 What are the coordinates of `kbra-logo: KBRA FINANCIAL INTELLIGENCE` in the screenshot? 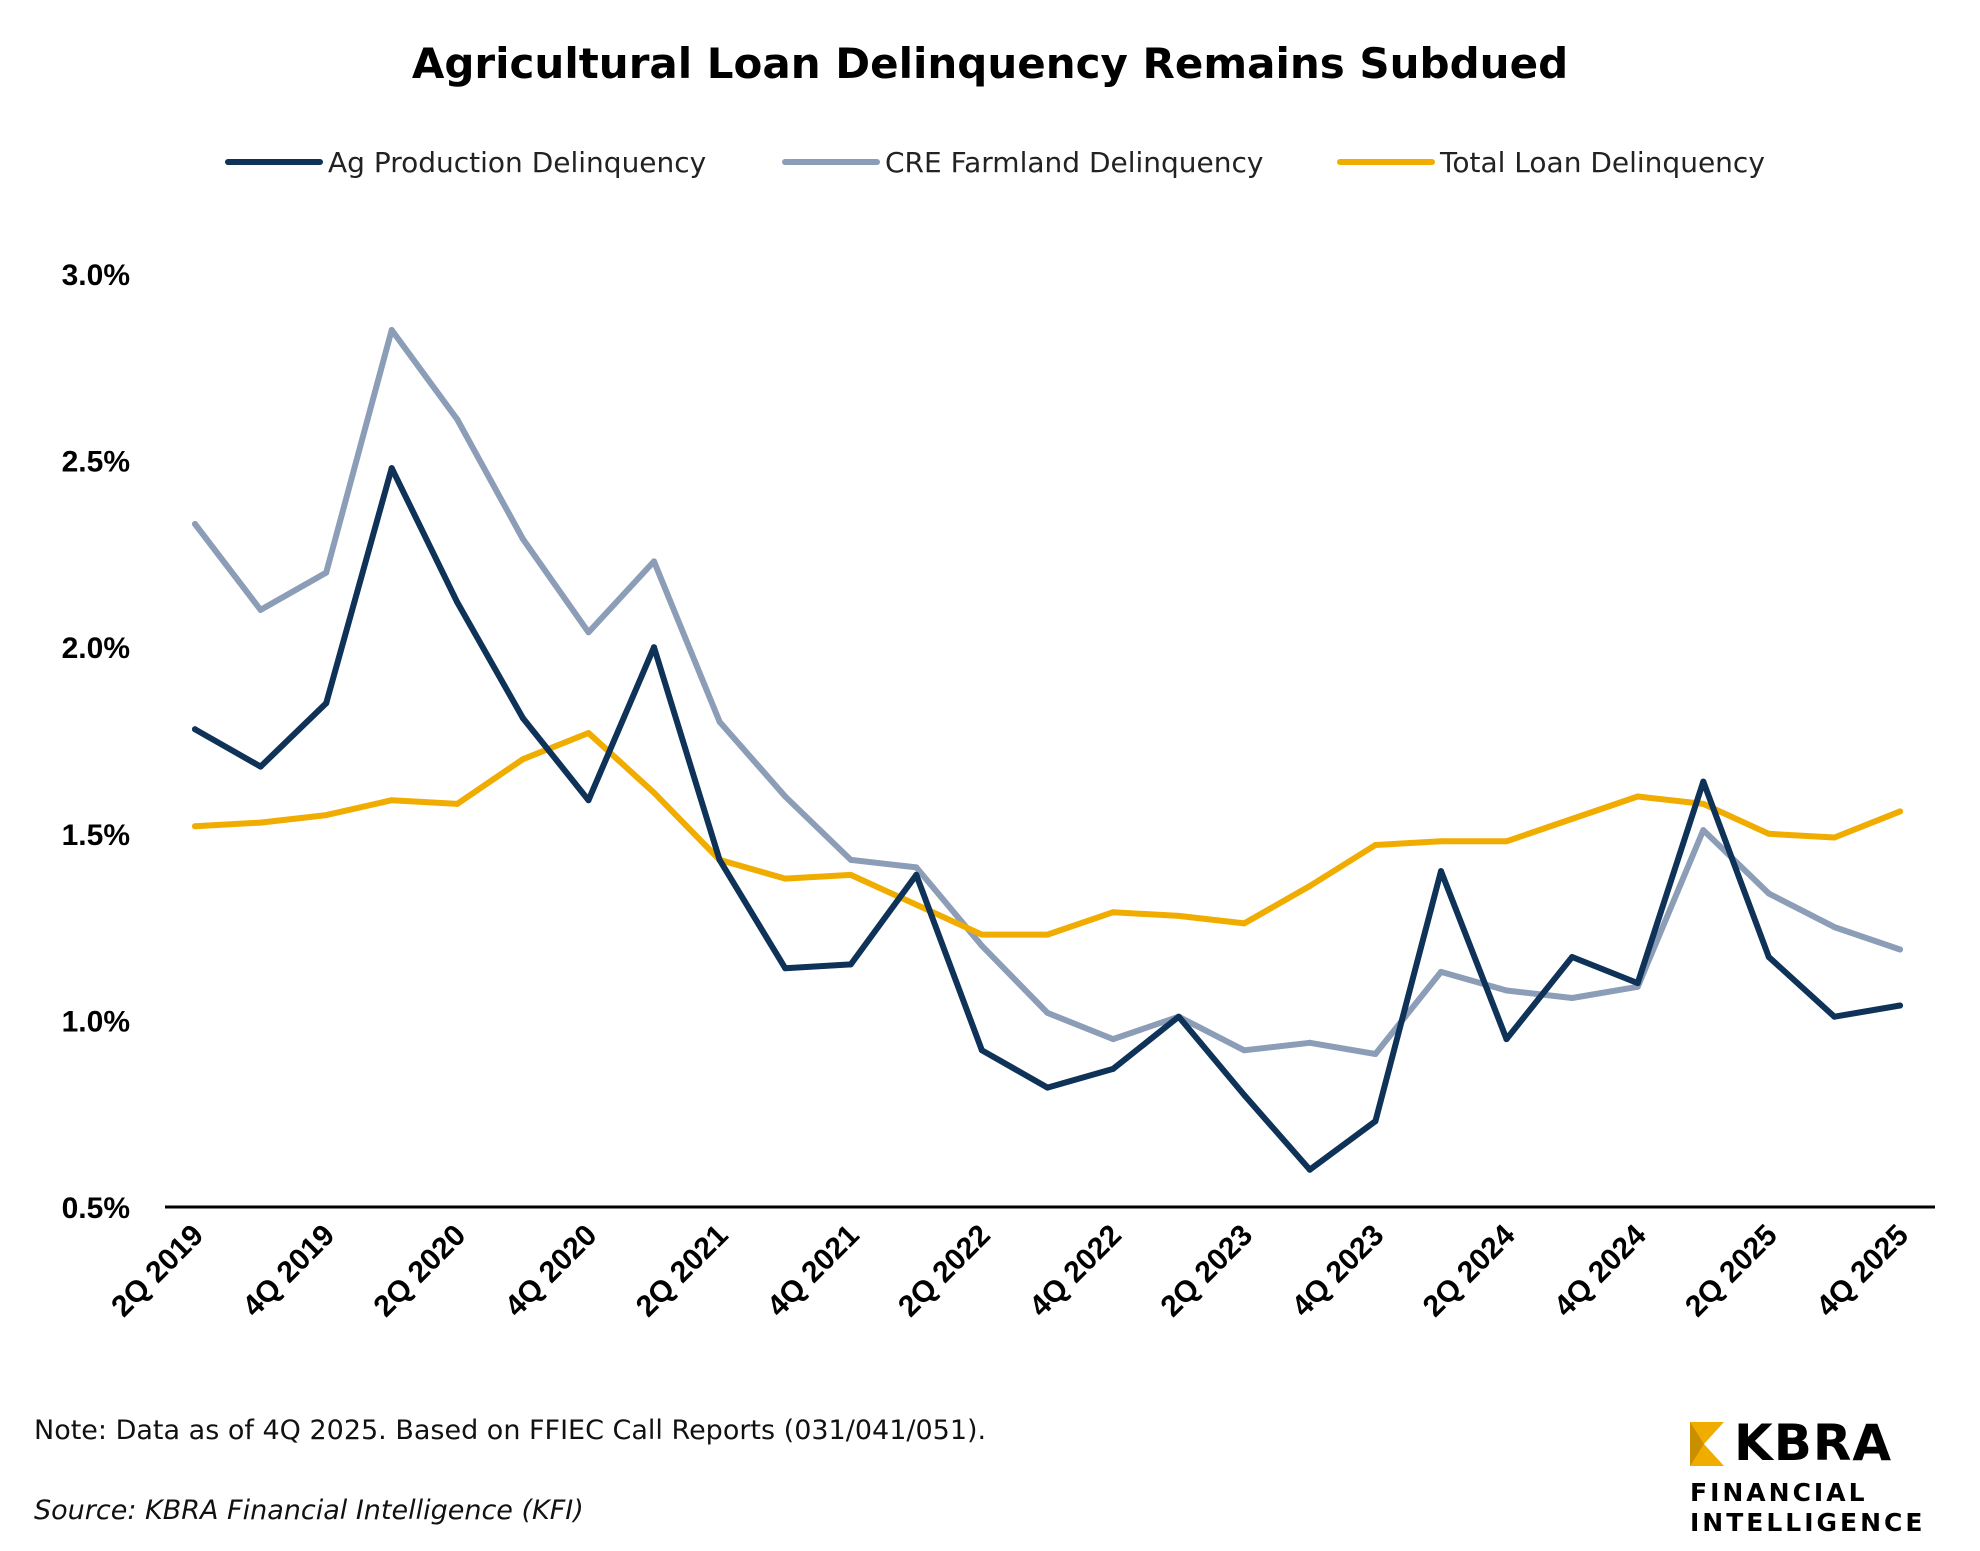 It's located at (1830, 1479).